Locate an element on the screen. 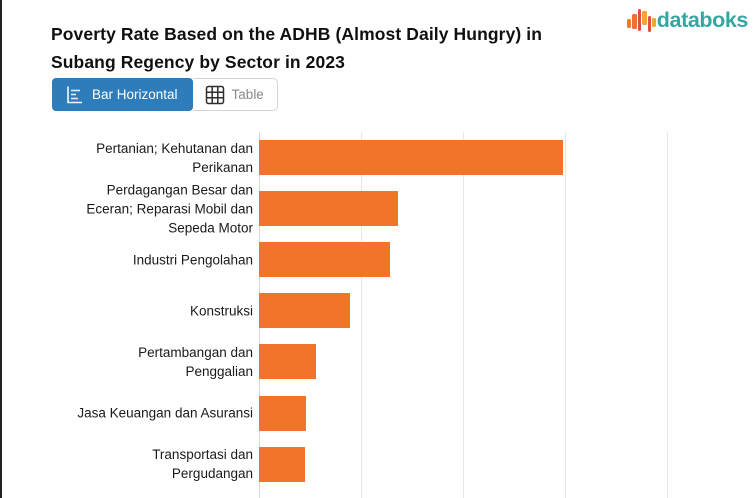  bar-horizontal-button: Bar Horizontal is located at coordinates (122, 94).